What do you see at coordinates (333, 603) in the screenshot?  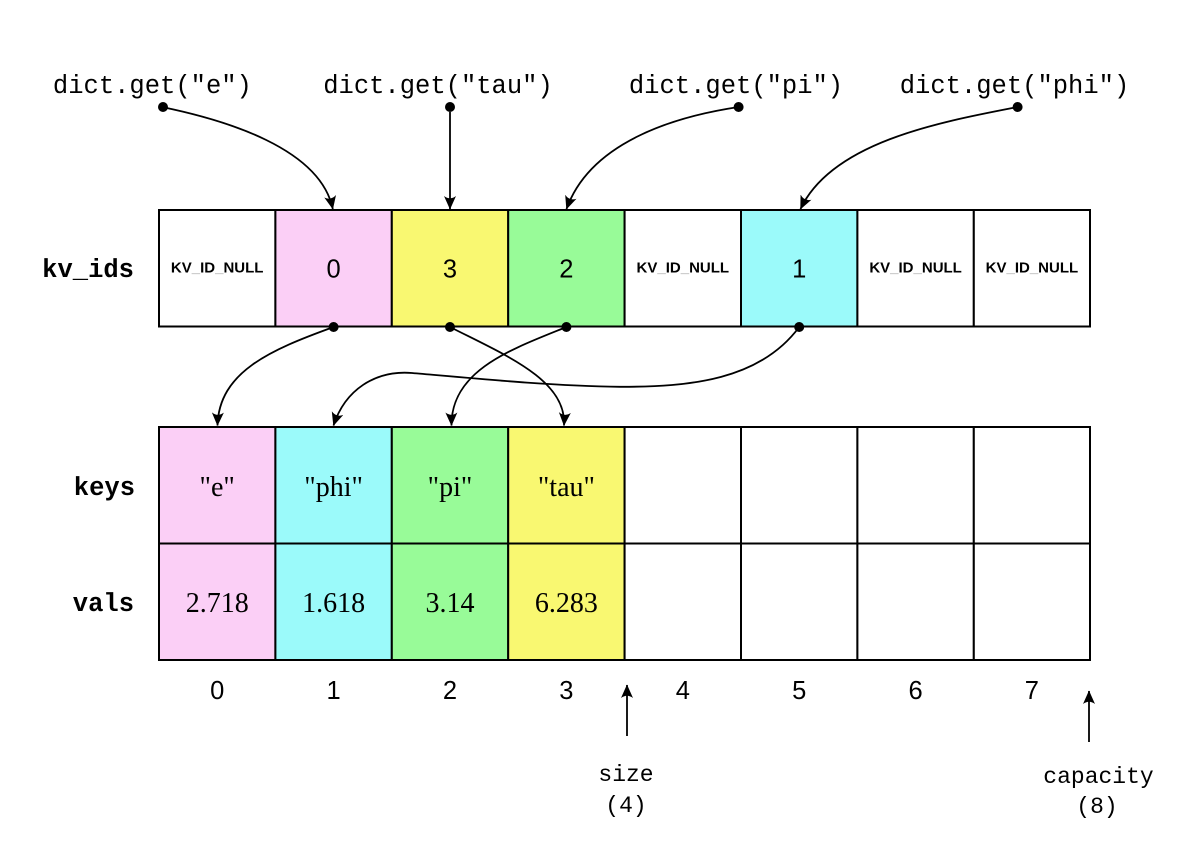 I see `svg-text: 1.618` at bounding box center [333, 603].